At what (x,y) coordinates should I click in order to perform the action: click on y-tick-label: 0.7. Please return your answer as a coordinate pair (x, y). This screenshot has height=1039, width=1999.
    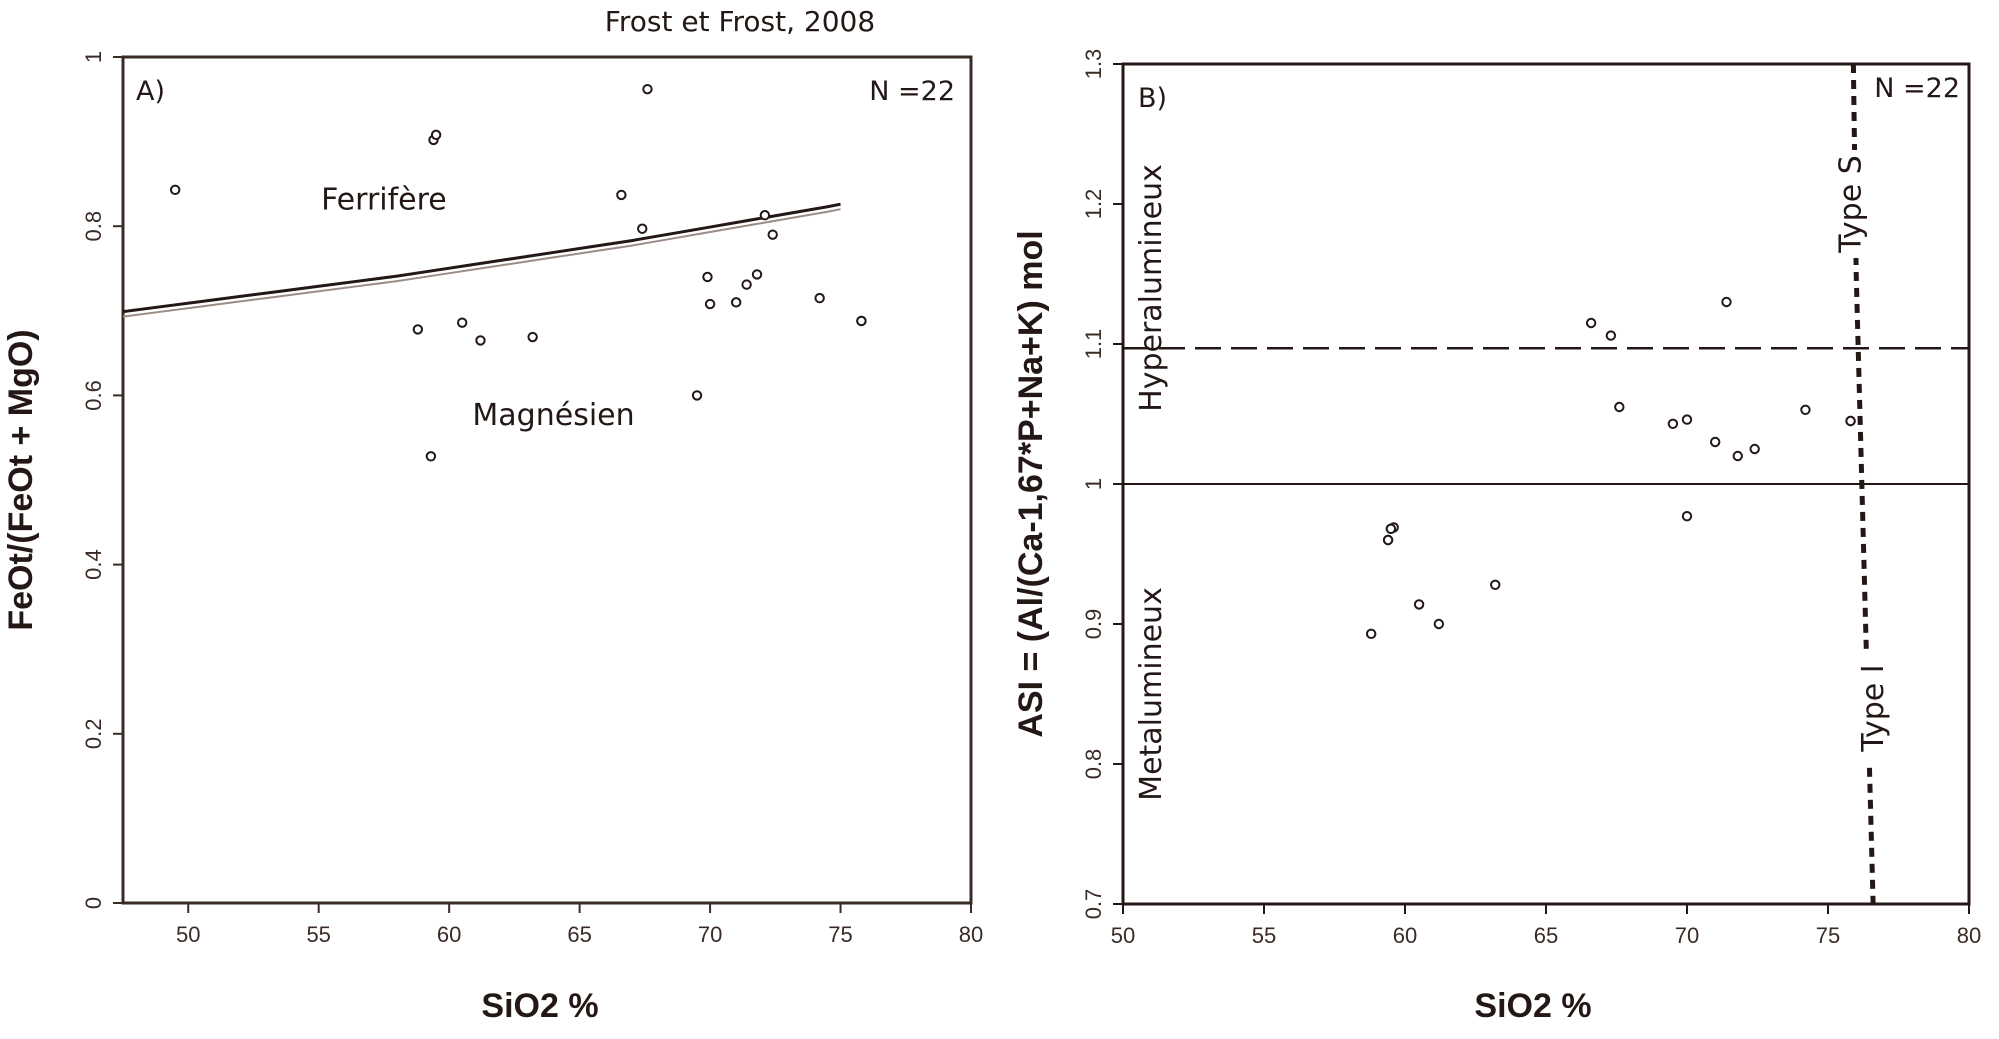
    Looking at the image, I should click on (1093, 904).